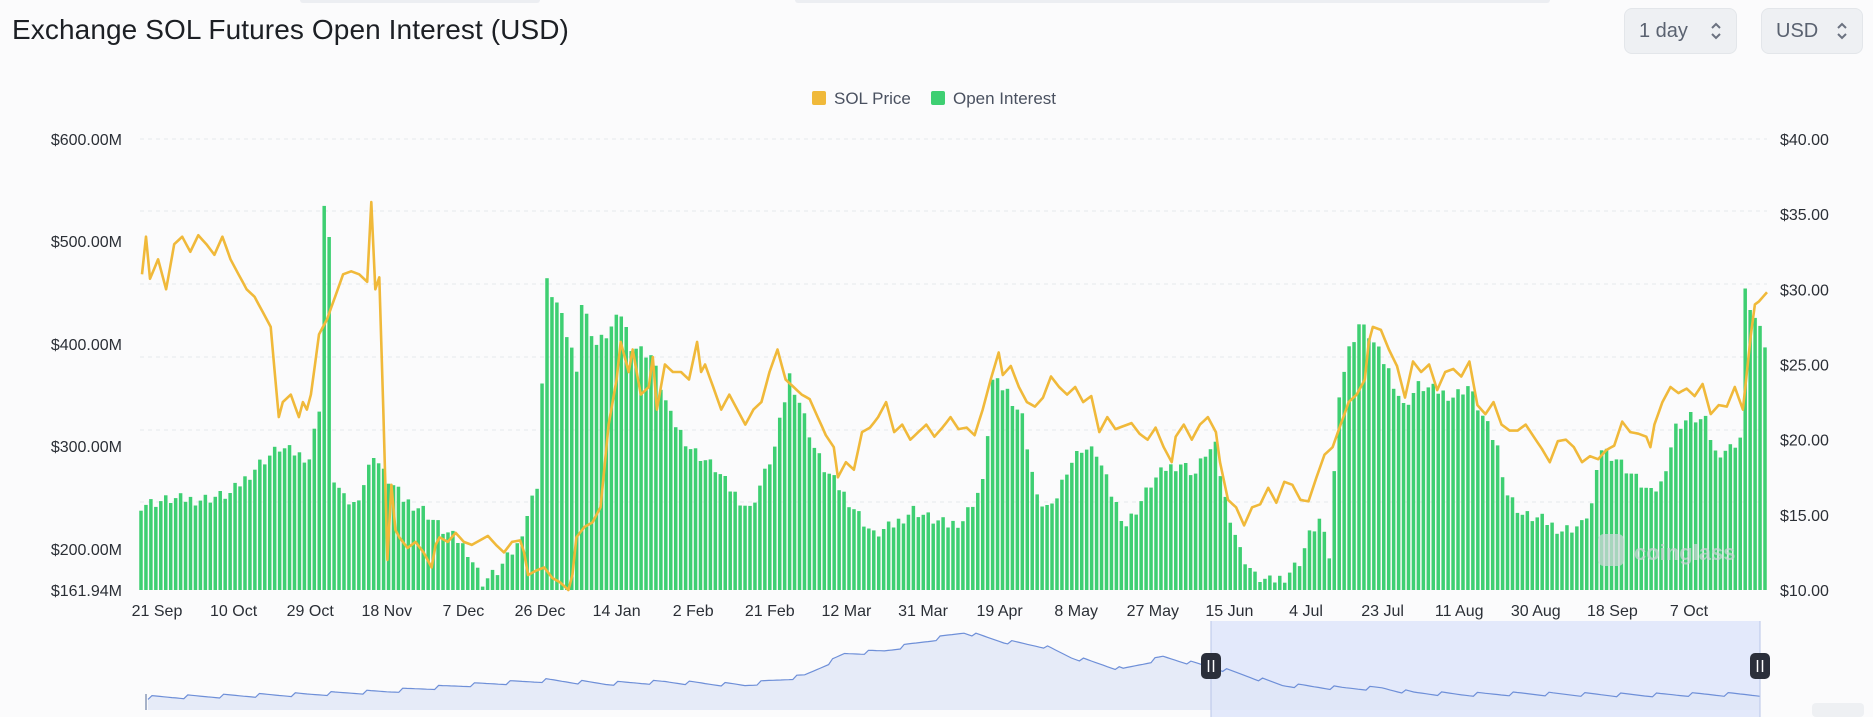  What do you see at coordinates (1838, 710) in the screenshot?
I see `corner-button` at bounding box center [1838, 710].